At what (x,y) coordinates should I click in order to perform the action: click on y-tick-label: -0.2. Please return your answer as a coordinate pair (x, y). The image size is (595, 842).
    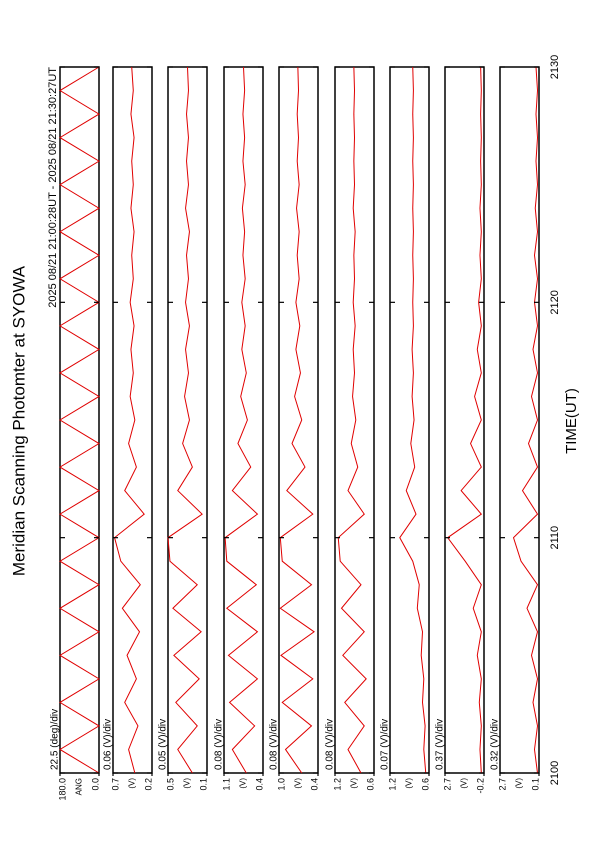
    Looking at the image, I should click on (480, 786).